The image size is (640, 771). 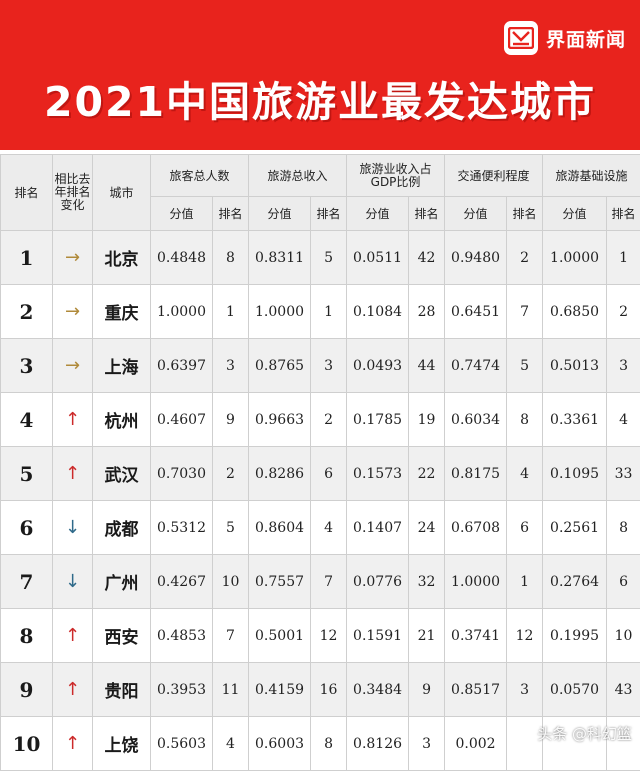 I want to click on subrank-cell: 6, so click(x=623, y=582).